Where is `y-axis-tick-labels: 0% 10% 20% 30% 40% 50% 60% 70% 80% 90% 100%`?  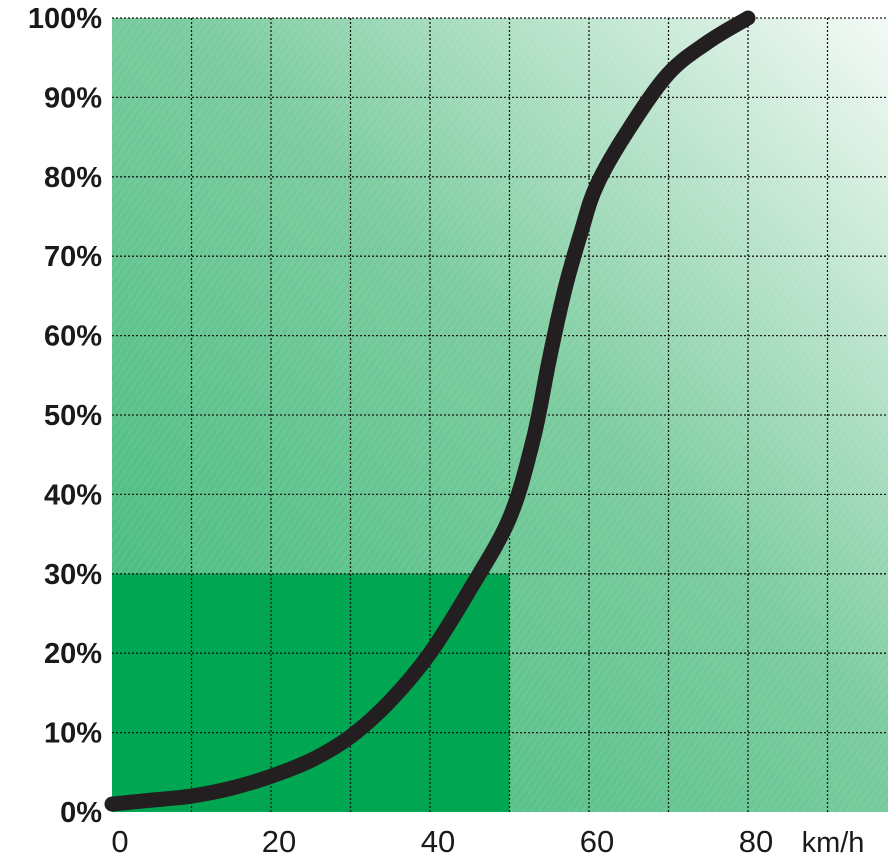 y-axis-tick-labels: 0% 10% 20% 30% 40% 50% 60% 70% 80% 90% 100% is located at coordinates (65, 416).